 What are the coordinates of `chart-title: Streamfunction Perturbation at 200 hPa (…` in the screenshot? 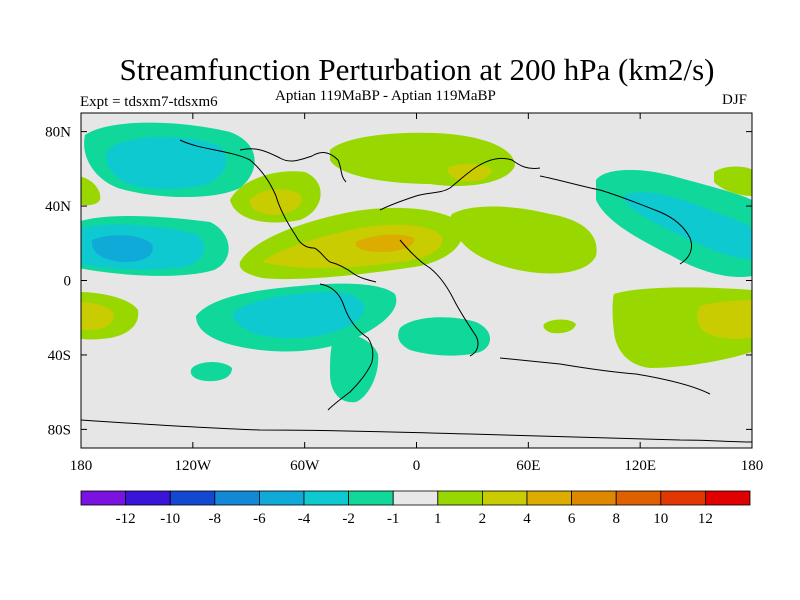 It's located at (417, 69).